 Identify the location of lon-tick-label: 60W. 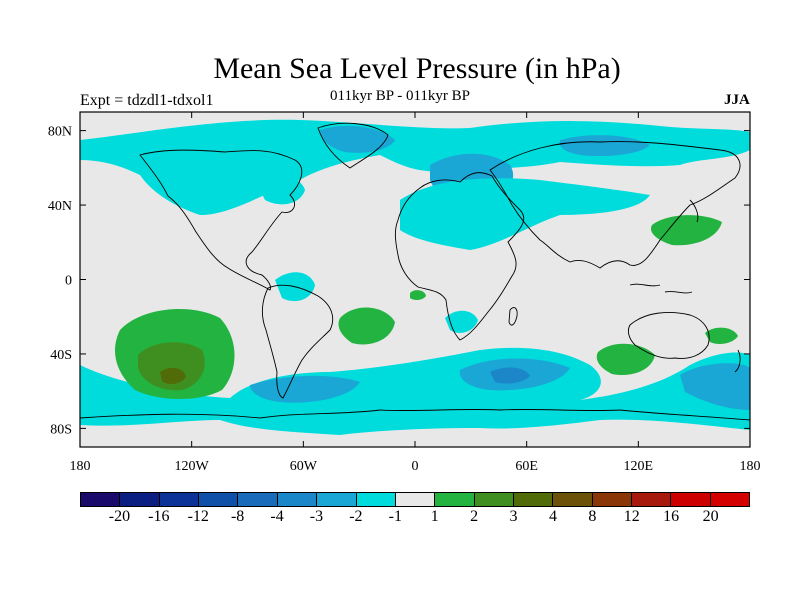
(304, 466).